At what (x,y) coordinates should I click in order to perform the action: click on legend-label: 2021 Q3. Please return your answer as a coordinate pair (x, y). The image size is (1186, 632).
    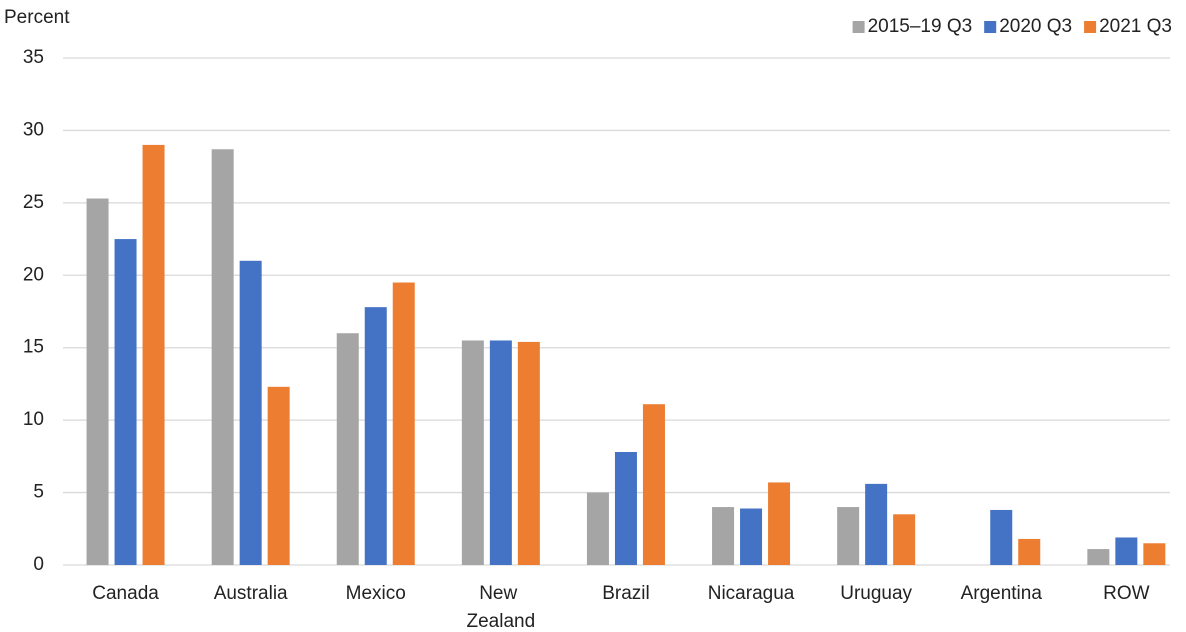
    Looking at the image, I should click on (1135, 26).